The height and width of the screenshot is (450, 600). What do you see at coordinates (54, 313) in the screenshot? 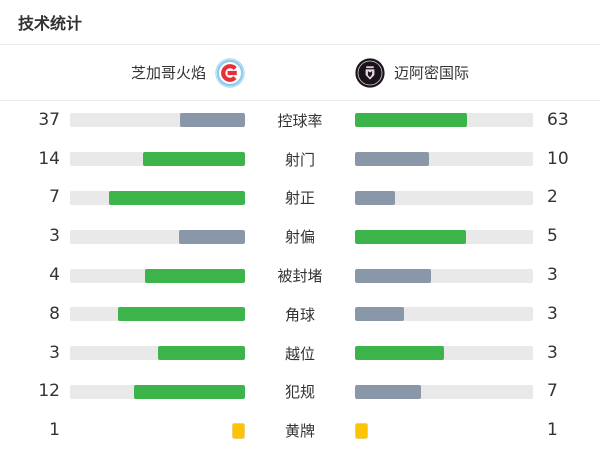
I see `home-value: 8` at bounding box center [54, 313].